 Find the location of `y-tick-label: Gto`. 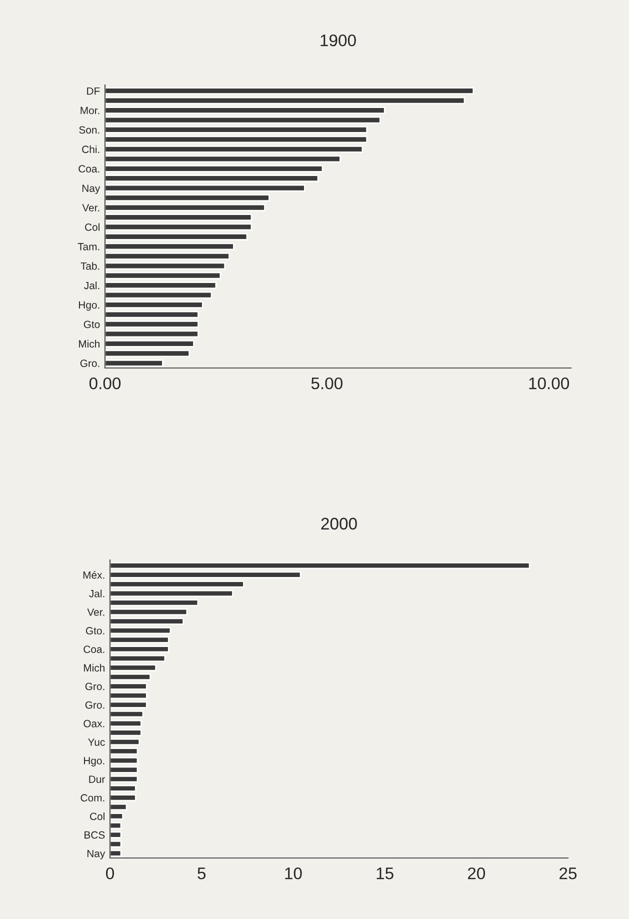

y-tick-label: Gto is located at coordinates (92, 324).